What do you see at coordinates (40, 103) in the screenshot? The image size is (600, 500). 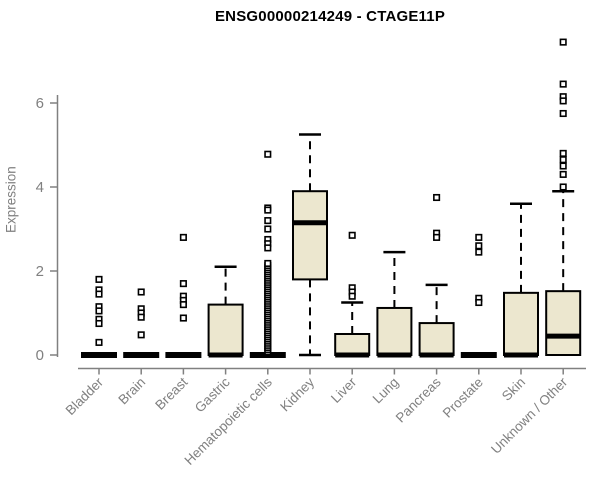 I see `y-tick-label: 6` at bounding box center [40, 103].